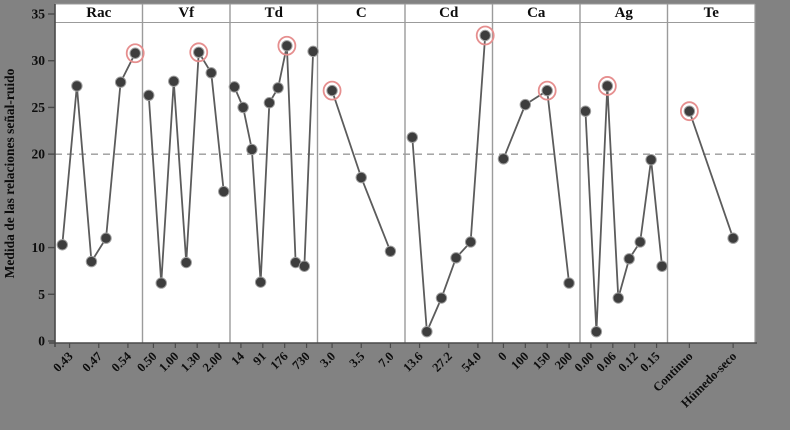 This screenshot has height=430, width=790. What do you see at coordinates (711, 174) in the screenshot?
I see `series-line-te` at bounding box center [711, 174].